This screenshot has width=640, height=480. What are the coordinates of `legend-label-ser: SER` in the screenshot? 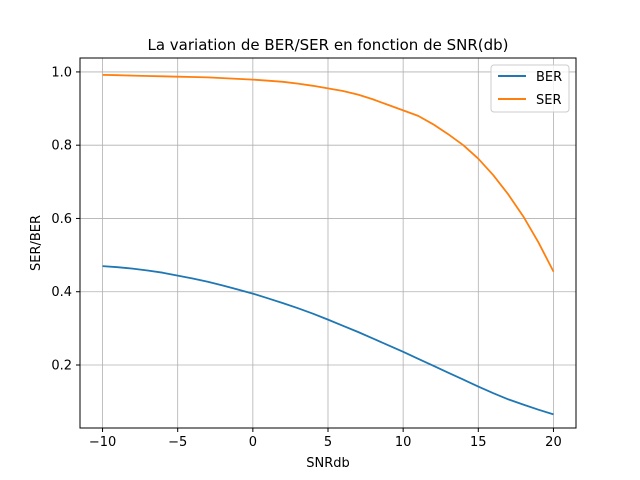 It's located at (549, 100).